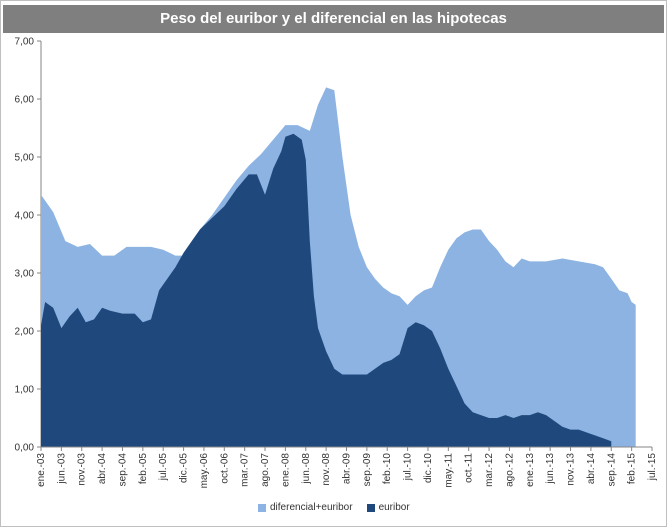 This screenshot has width=667, height=527. Describe the element at coordinates (530, 470) in the screenshot. I see `x-tick-label: ene.-13` at that location.